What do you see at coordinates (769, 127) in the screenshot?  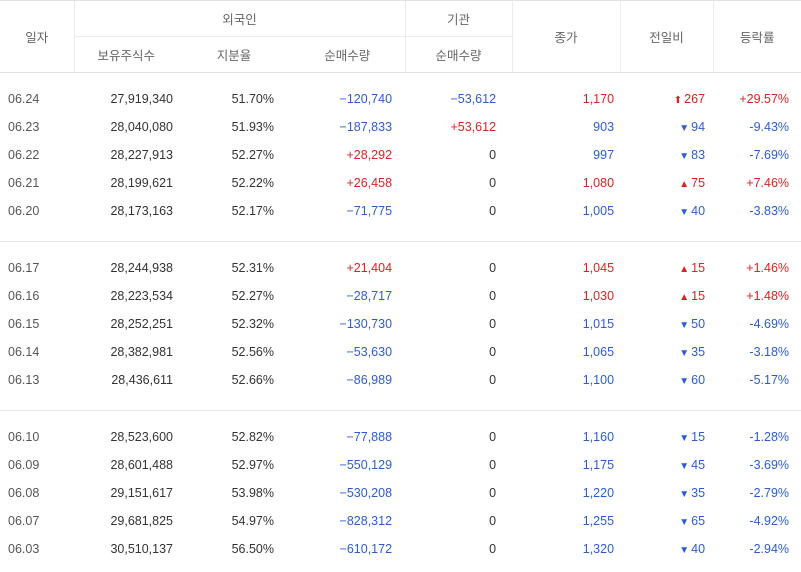 I see `rate-cell: -9.43%` at bounding box center [769, 127].